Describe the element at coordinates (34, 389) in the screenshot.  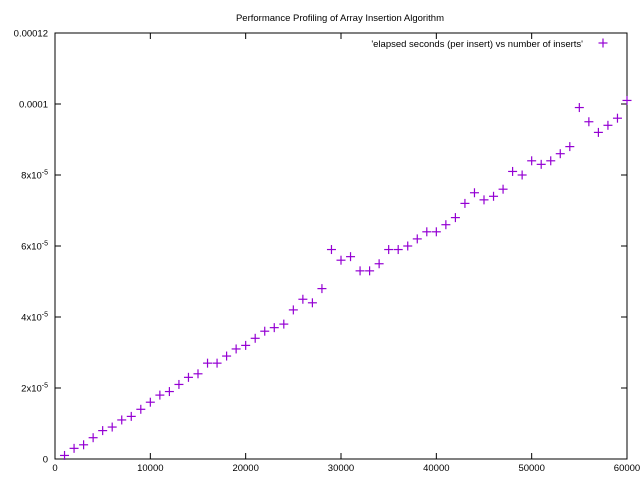
I see `y-tick-label: 2x10⁻⁵` at that location.